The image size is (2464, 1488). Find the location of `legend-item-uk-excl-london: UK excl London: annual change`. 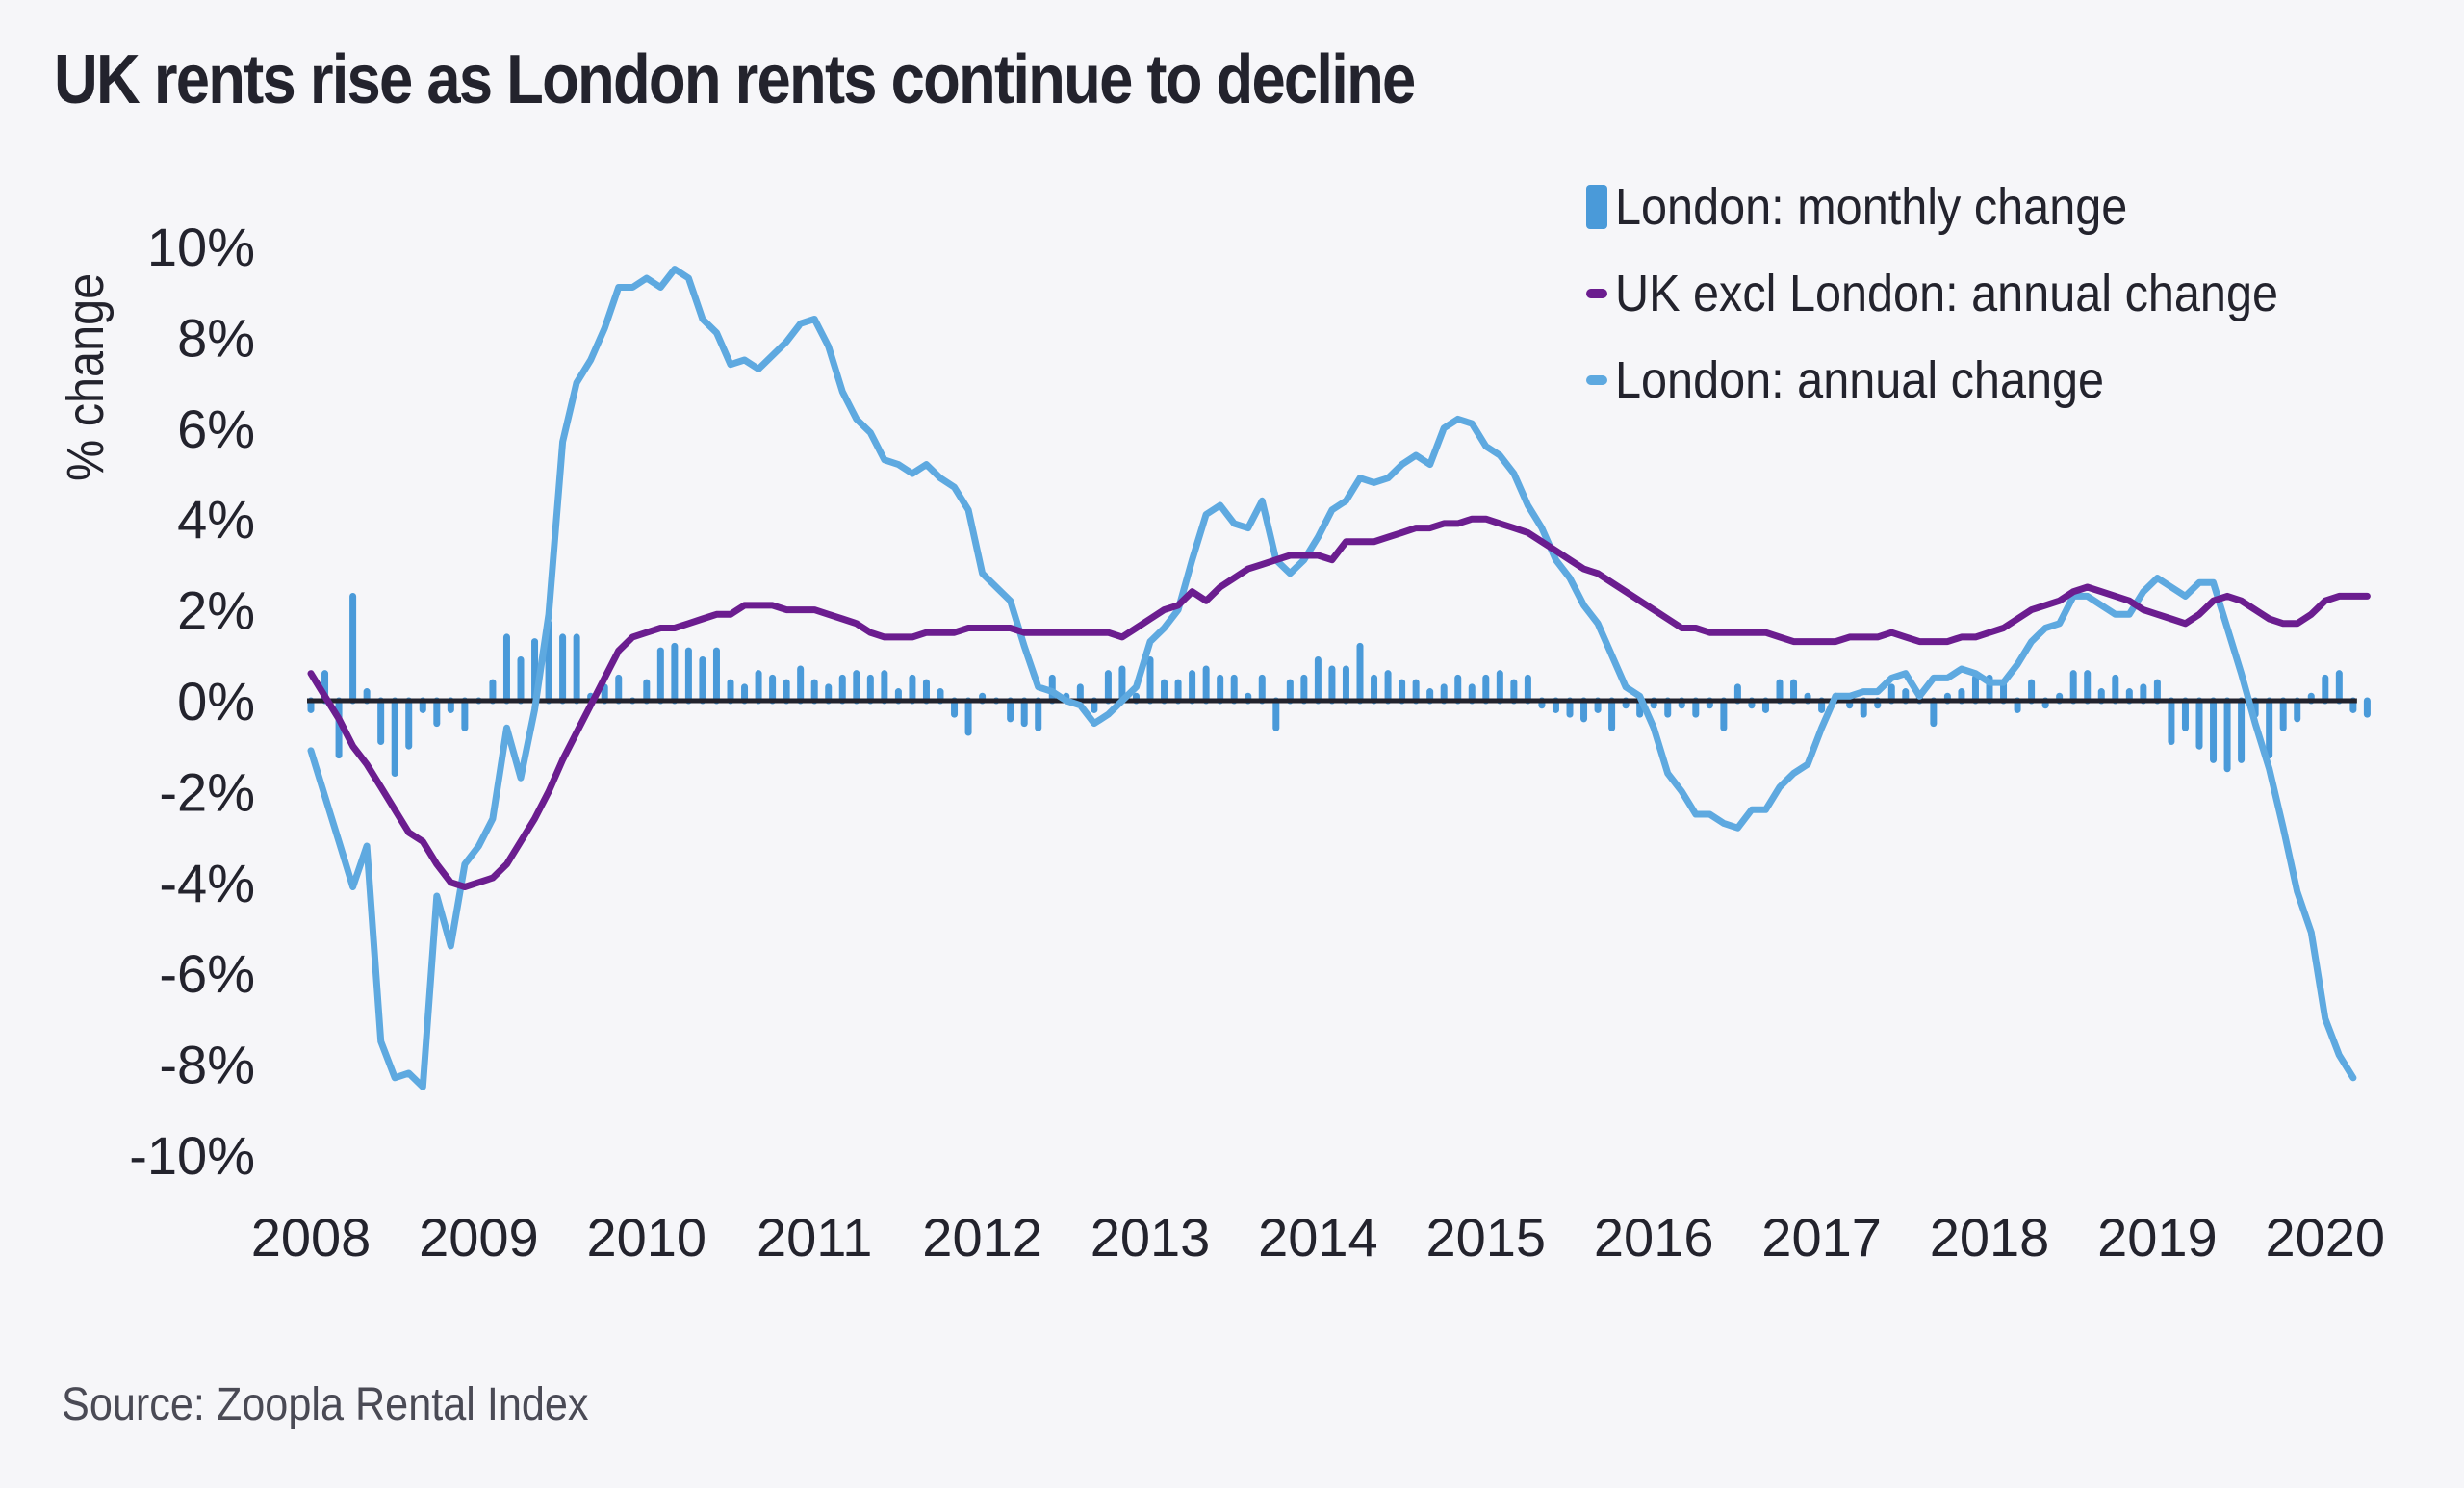

legend-item-uk-excl-london: UK excl London: annual change is located at coordinates (1969, 293).